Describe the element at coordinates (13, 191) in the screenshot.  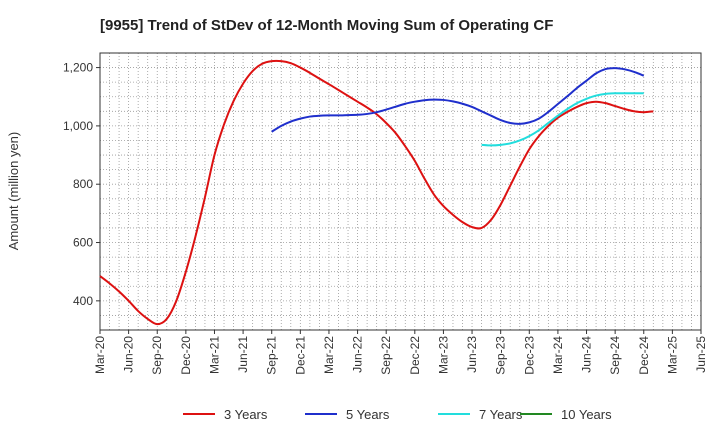
I see `y-axis-label: Amount (million yen)` at that location.